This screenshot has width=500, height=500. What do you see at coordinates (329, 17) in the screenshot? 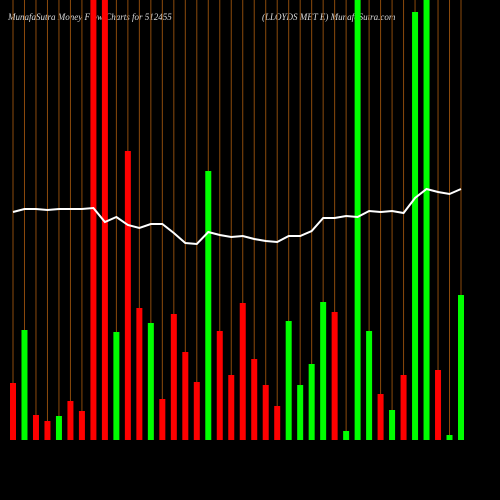
I see `chart-subtitle: (LLOYDS MET E) MunafaSutra.com` at bounding box center [329, 17].